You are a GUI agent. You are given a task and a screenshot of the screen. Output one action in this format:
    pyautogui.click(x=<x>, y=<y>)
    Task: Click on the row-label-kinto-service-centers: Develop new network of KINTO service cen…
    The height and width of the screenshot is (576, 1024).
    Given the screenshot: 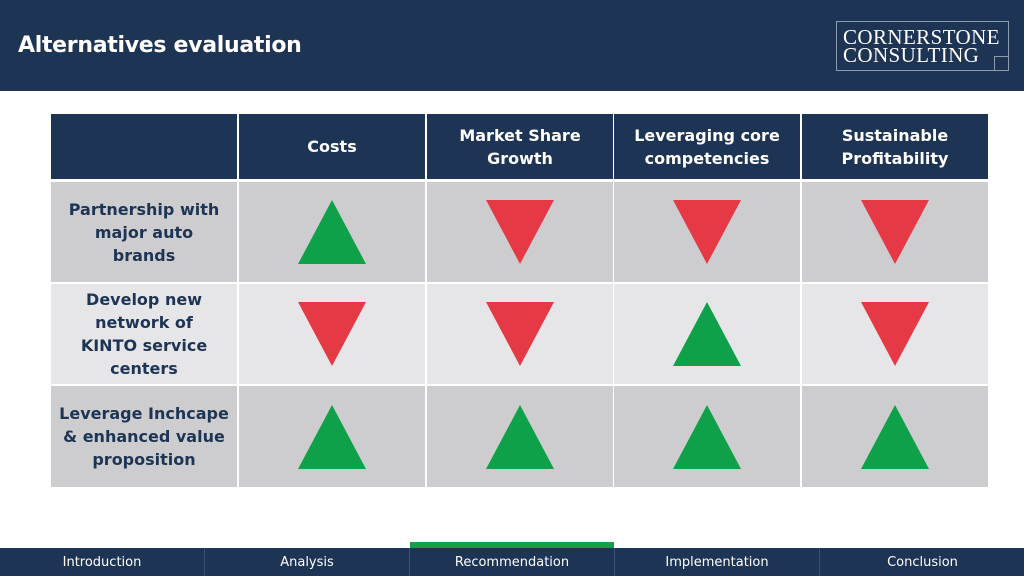 What is the action you would take?
    pyautogui.click(x=144, y=334)
    